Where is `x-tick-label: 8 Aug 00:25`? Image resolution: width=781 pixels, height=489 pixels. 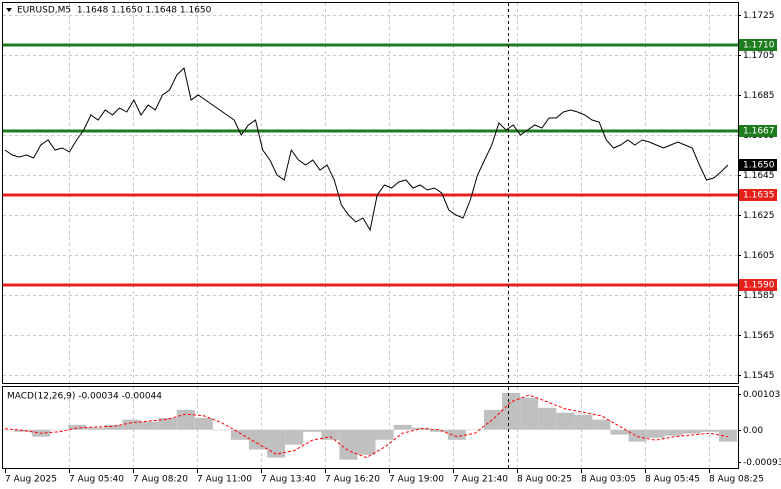
x-tick-label: 8 Aug 00:25 is located at coordinates (544, 480).